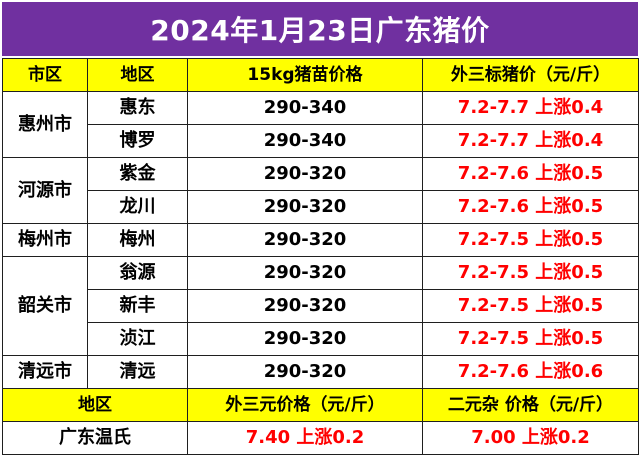  Describe the element at coordinates (305, 75) in the screenshot. I see `header-piglet-price: 15kg猪苗价格` at that location.